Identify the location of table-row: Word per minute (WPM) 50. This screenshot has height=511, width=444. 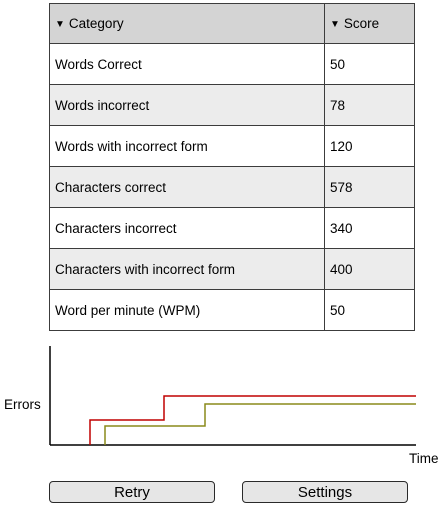
(232, 310).